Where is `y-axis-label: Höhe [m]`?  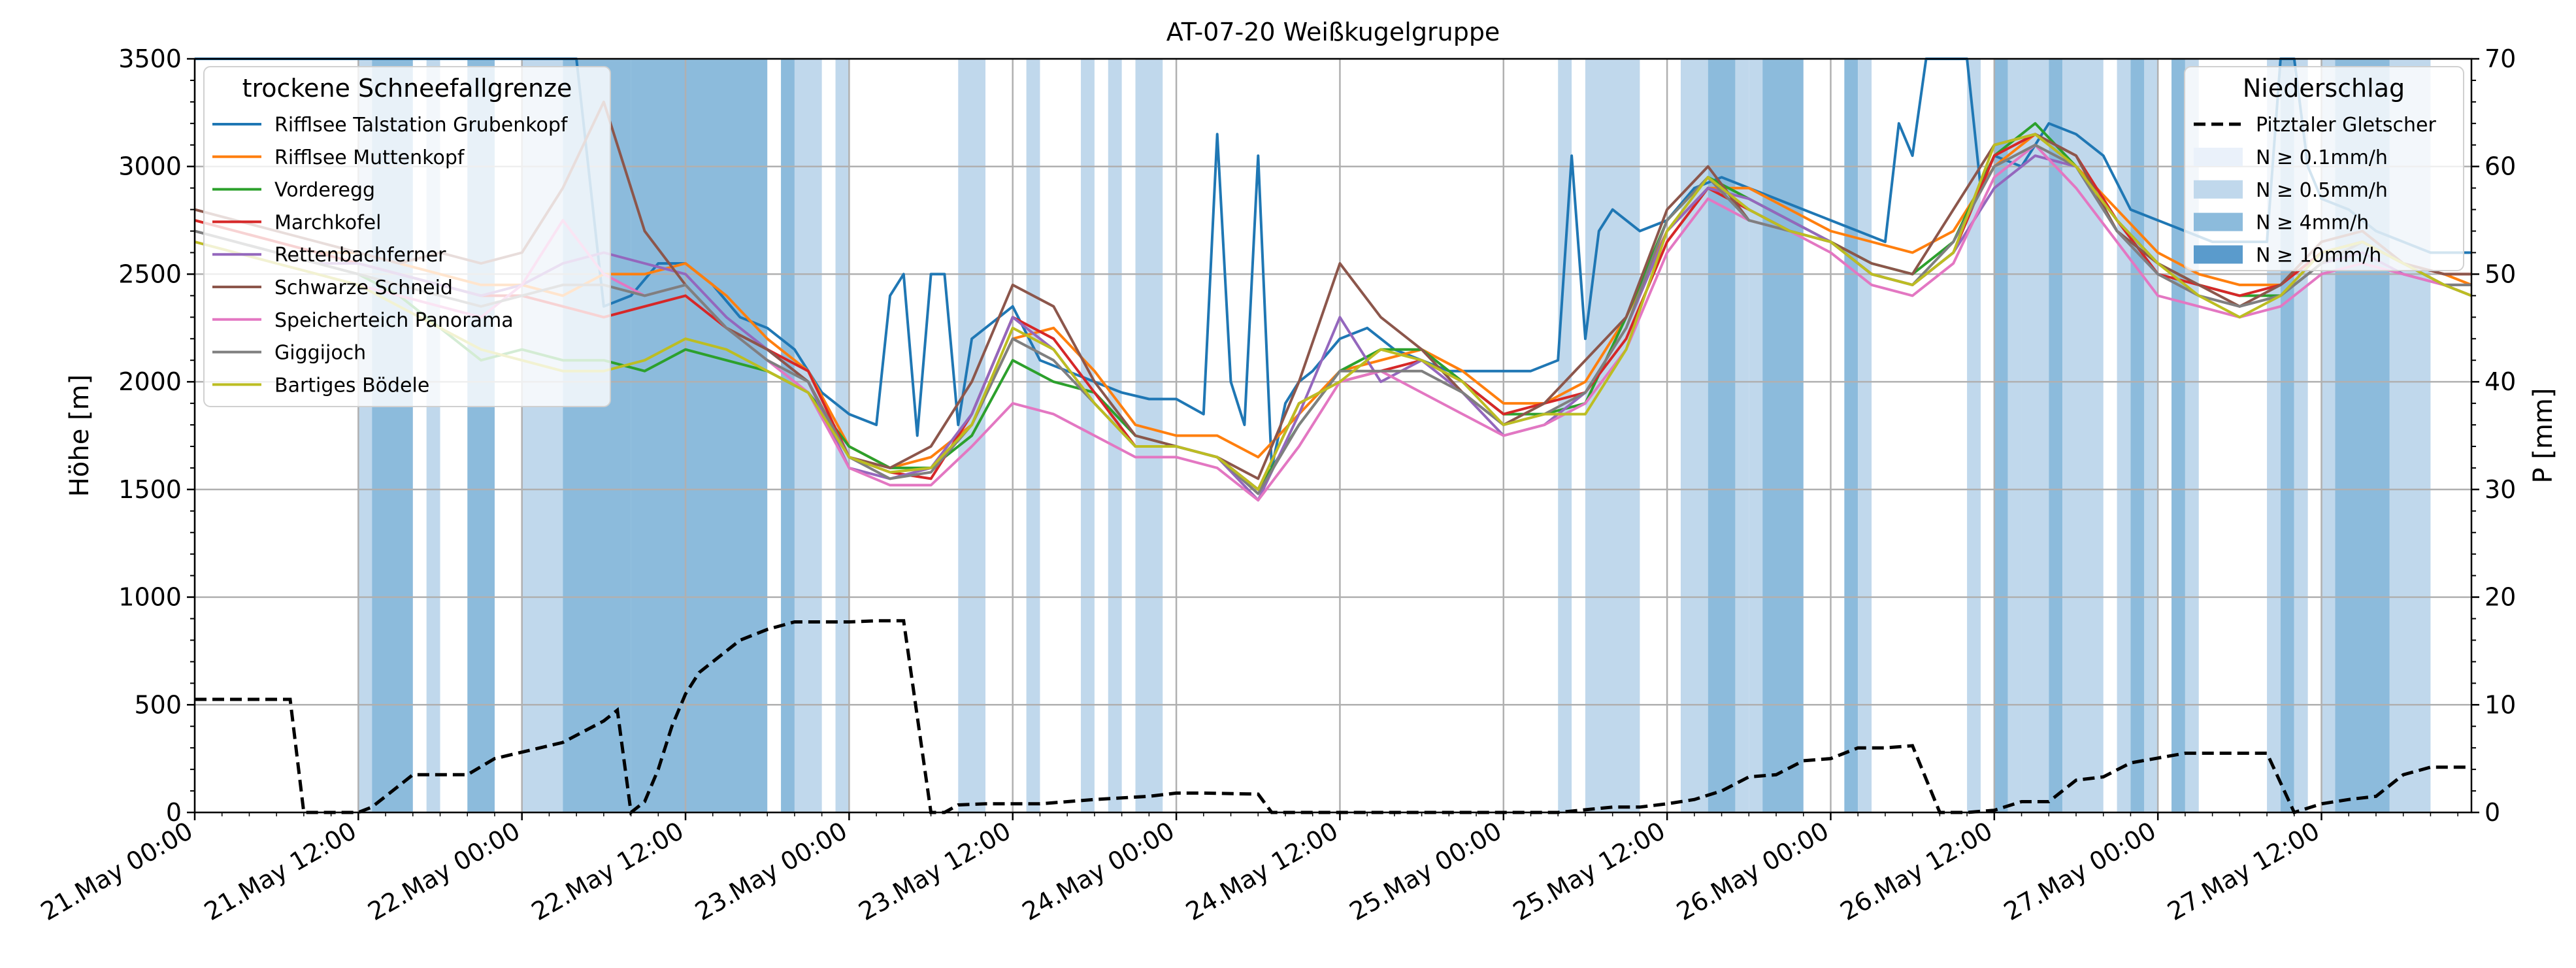 y-axis-label: Höhe [m] is located at coordinates (80, 436).